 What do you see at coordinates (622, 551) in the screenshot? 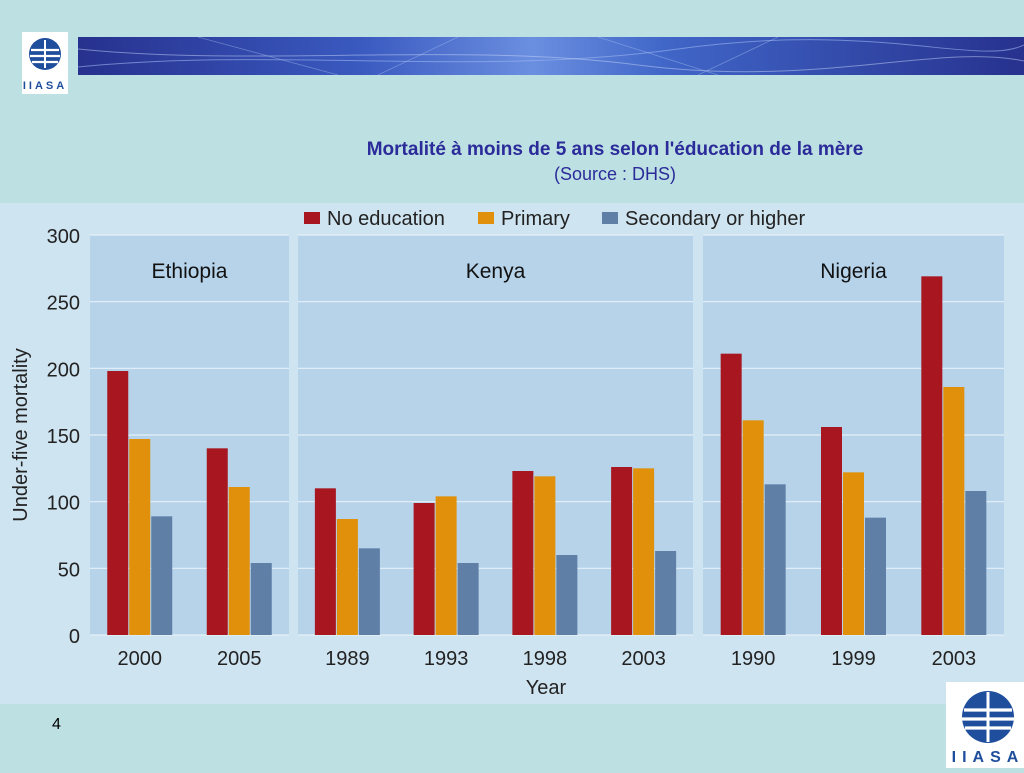
I see `bar-kenya-2003-no-education` at bounding box center [622, 551].